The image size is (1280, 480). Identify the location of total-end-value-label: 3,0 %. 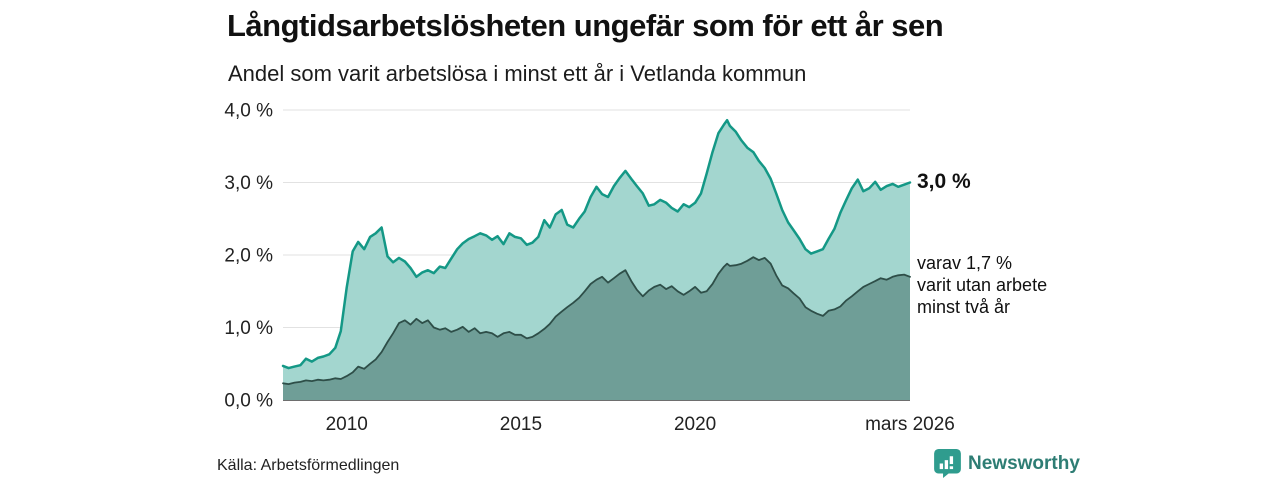
(944, 181).